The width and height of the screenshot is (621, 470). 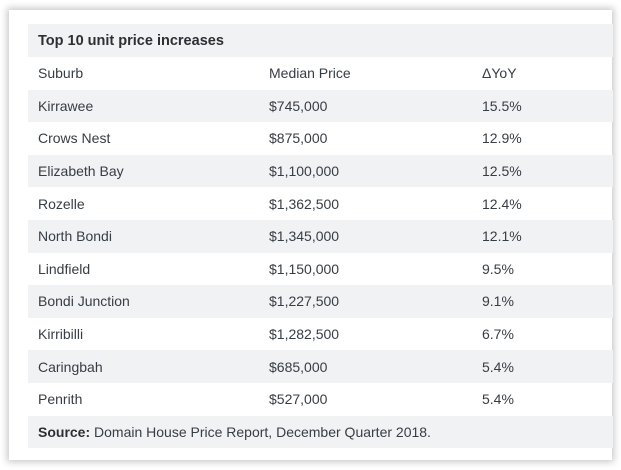 I want to click on cell-suburb: Caringbah, so click(x=70, y=366).